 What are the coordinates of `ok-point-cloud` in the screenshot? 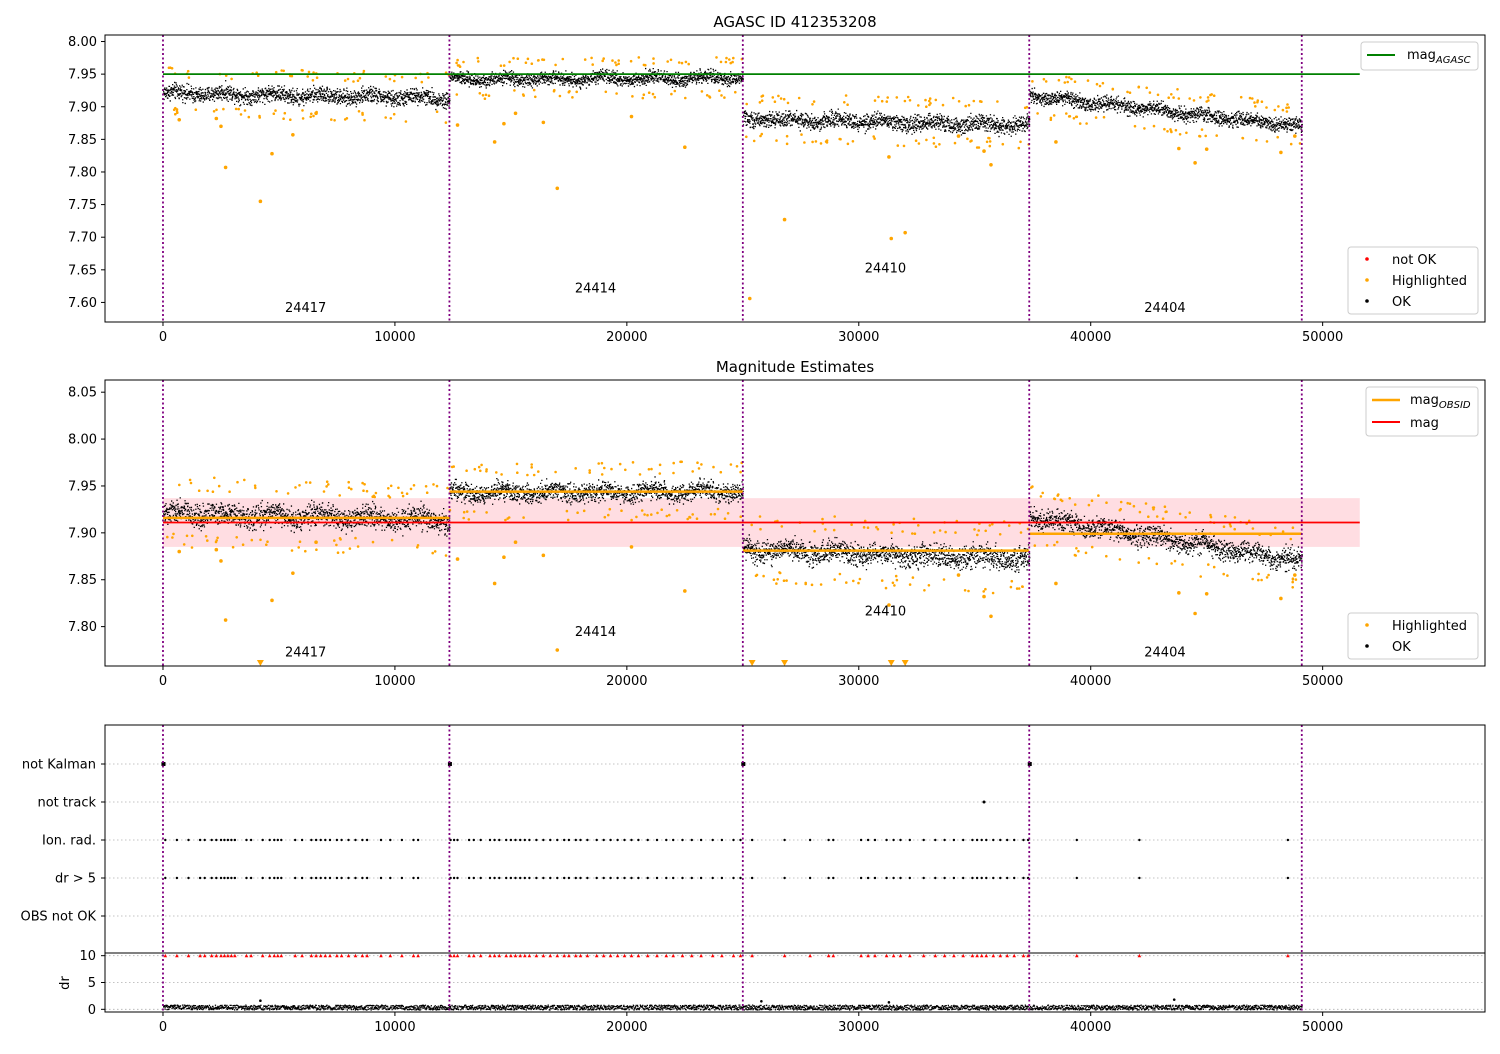 It's located at (886, 553).